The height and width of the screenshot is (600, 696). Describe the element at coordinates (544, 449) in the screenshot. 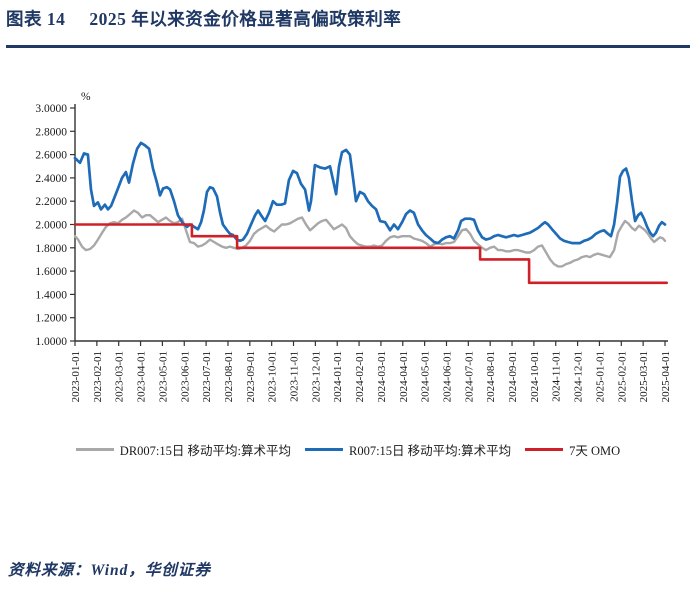

I see `omo-line-swatch-icon` at that location.